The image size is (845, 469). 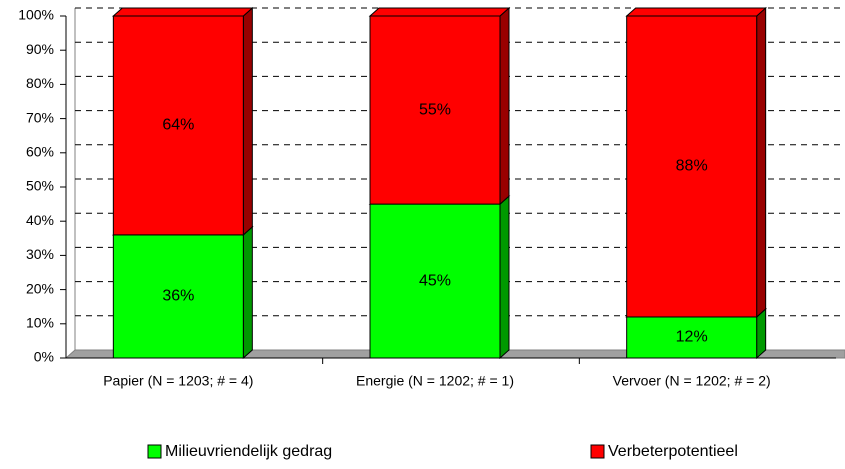 What do you see at coordinates (40, 220) in the screenshot?
I see `y-tick-label: 40%` at bounding box center [40, 220].